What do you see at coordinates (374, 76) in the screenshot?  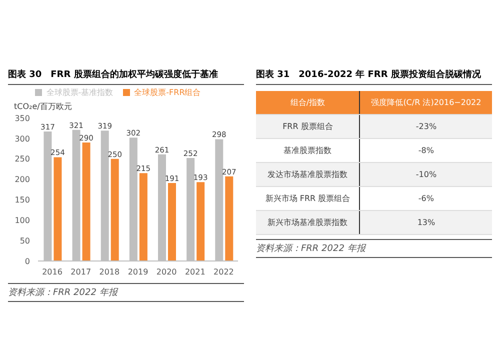 I see `text: 图表 31 2016-2022 年 FRR 股票投资组合脱碳情况` at bounding box center [374, 76].